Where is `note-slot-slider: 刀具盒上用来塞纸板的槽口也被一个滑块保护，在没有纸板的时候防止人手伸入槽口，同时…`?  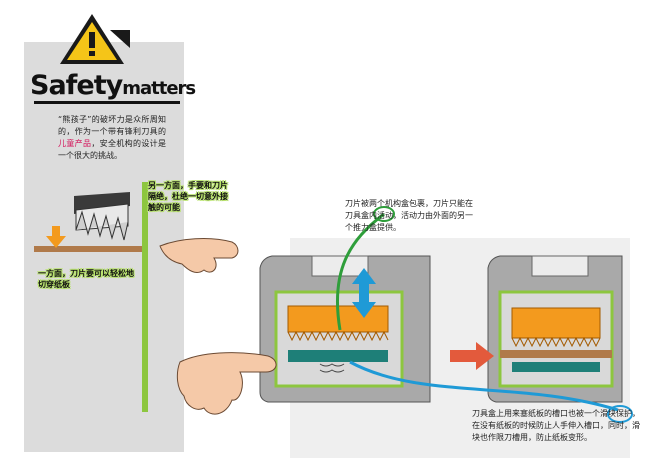
note-slot-slider: 刀具盒上用来塞纸板的槽口也被一个滑块保护，在没有纸板的时候防止人手伸入槽口，同时… is located at coordinates (556, 425).